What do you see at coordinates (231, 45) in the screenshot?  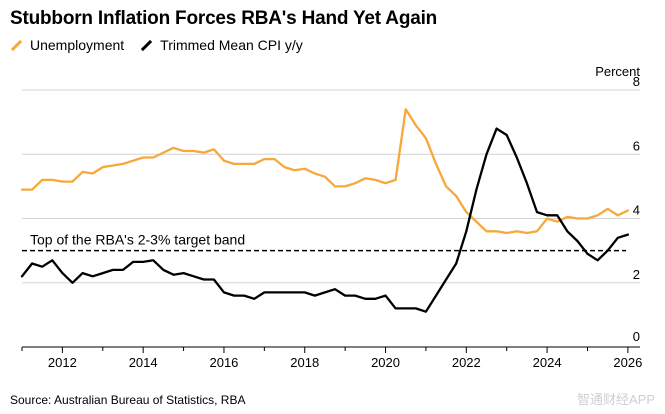 I see `legend-label-cpi: Trimmed Mean CPI y/y` at bounding box center [231, 45].